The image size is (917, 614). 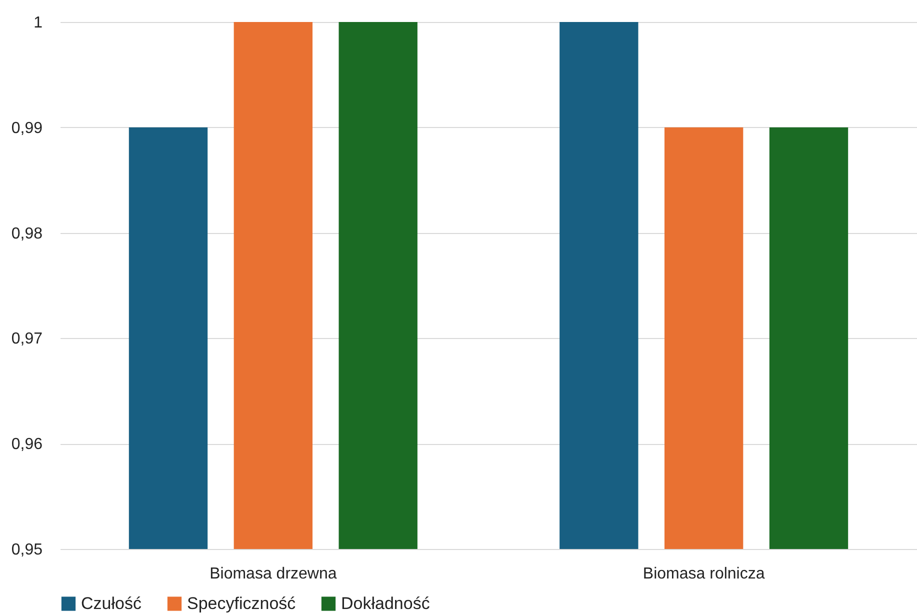 I want to click on legend-label: Czułość, so click(x=111, y=603).